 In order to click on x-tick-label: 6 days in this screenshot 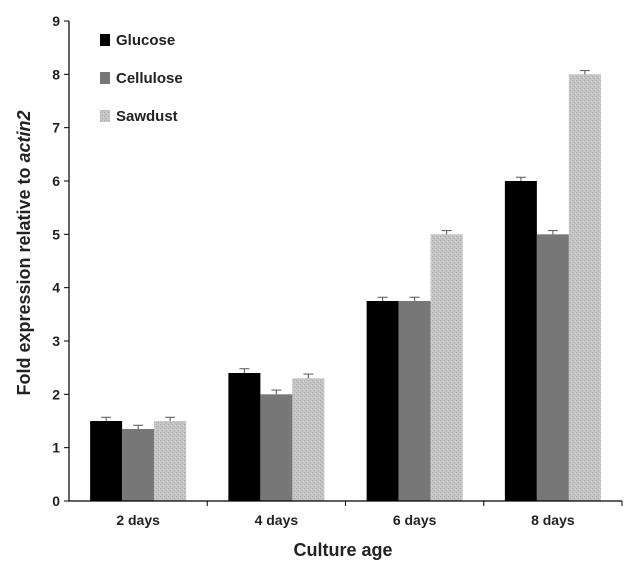, I will do `click(415, 520)`.